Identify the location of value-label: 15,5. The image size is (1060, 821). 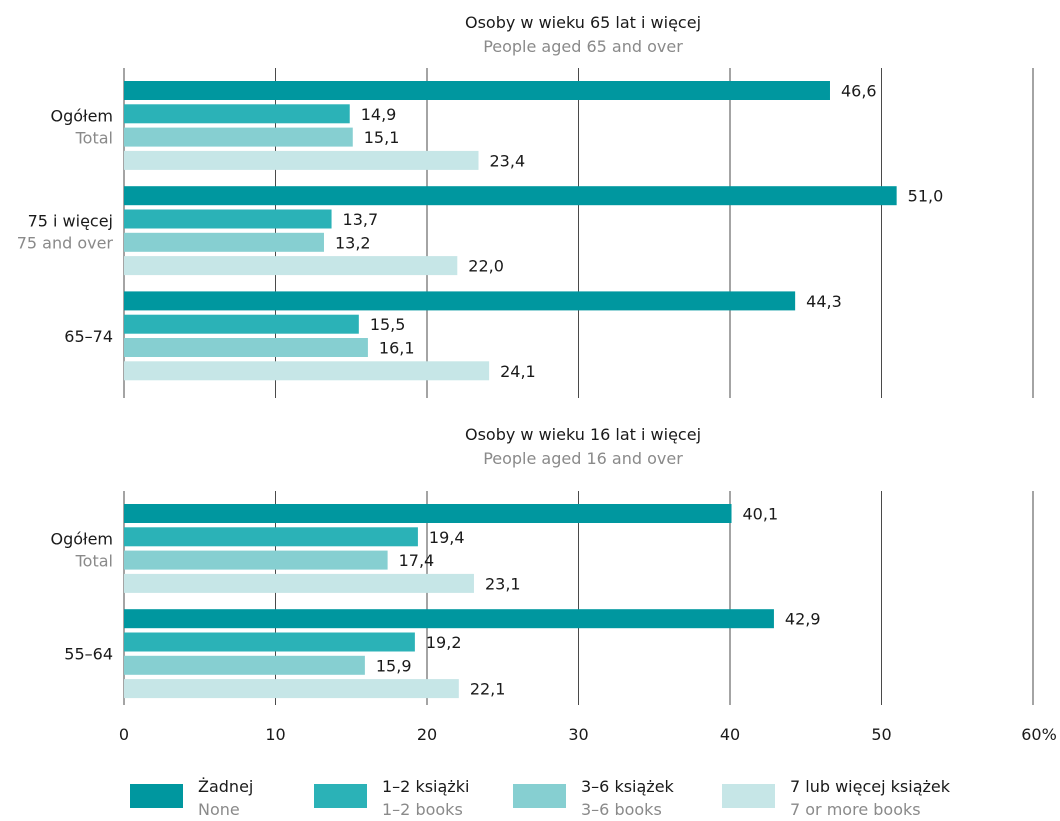
(388, 324).